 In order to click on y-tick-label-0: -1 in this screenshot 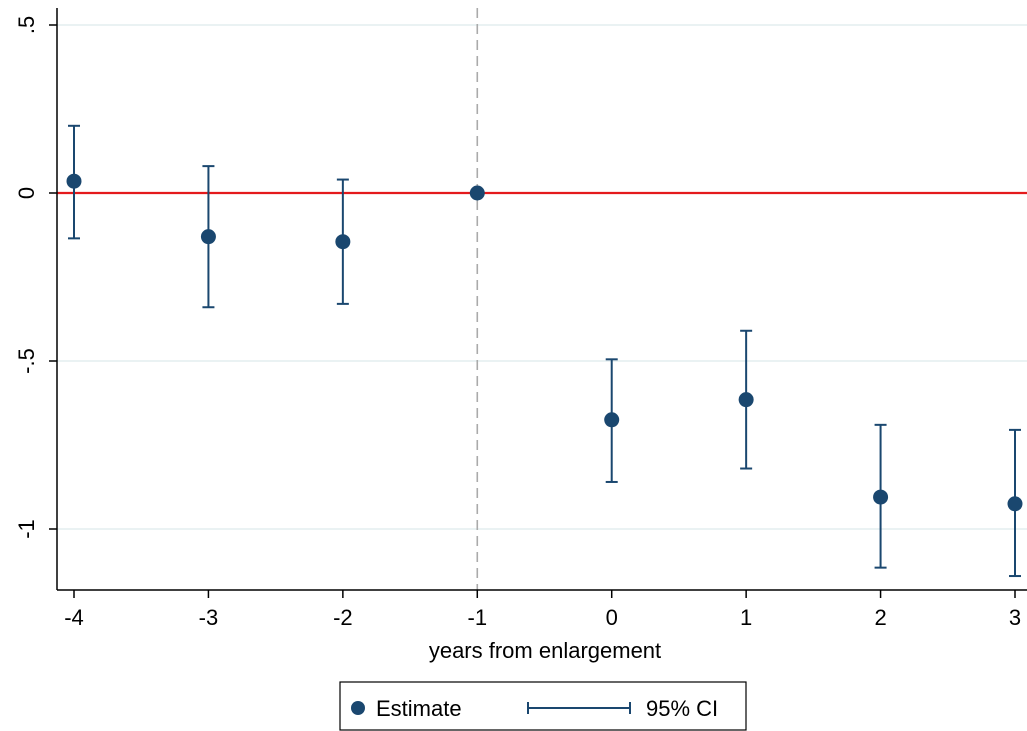, I will do `click(26, 529)`.